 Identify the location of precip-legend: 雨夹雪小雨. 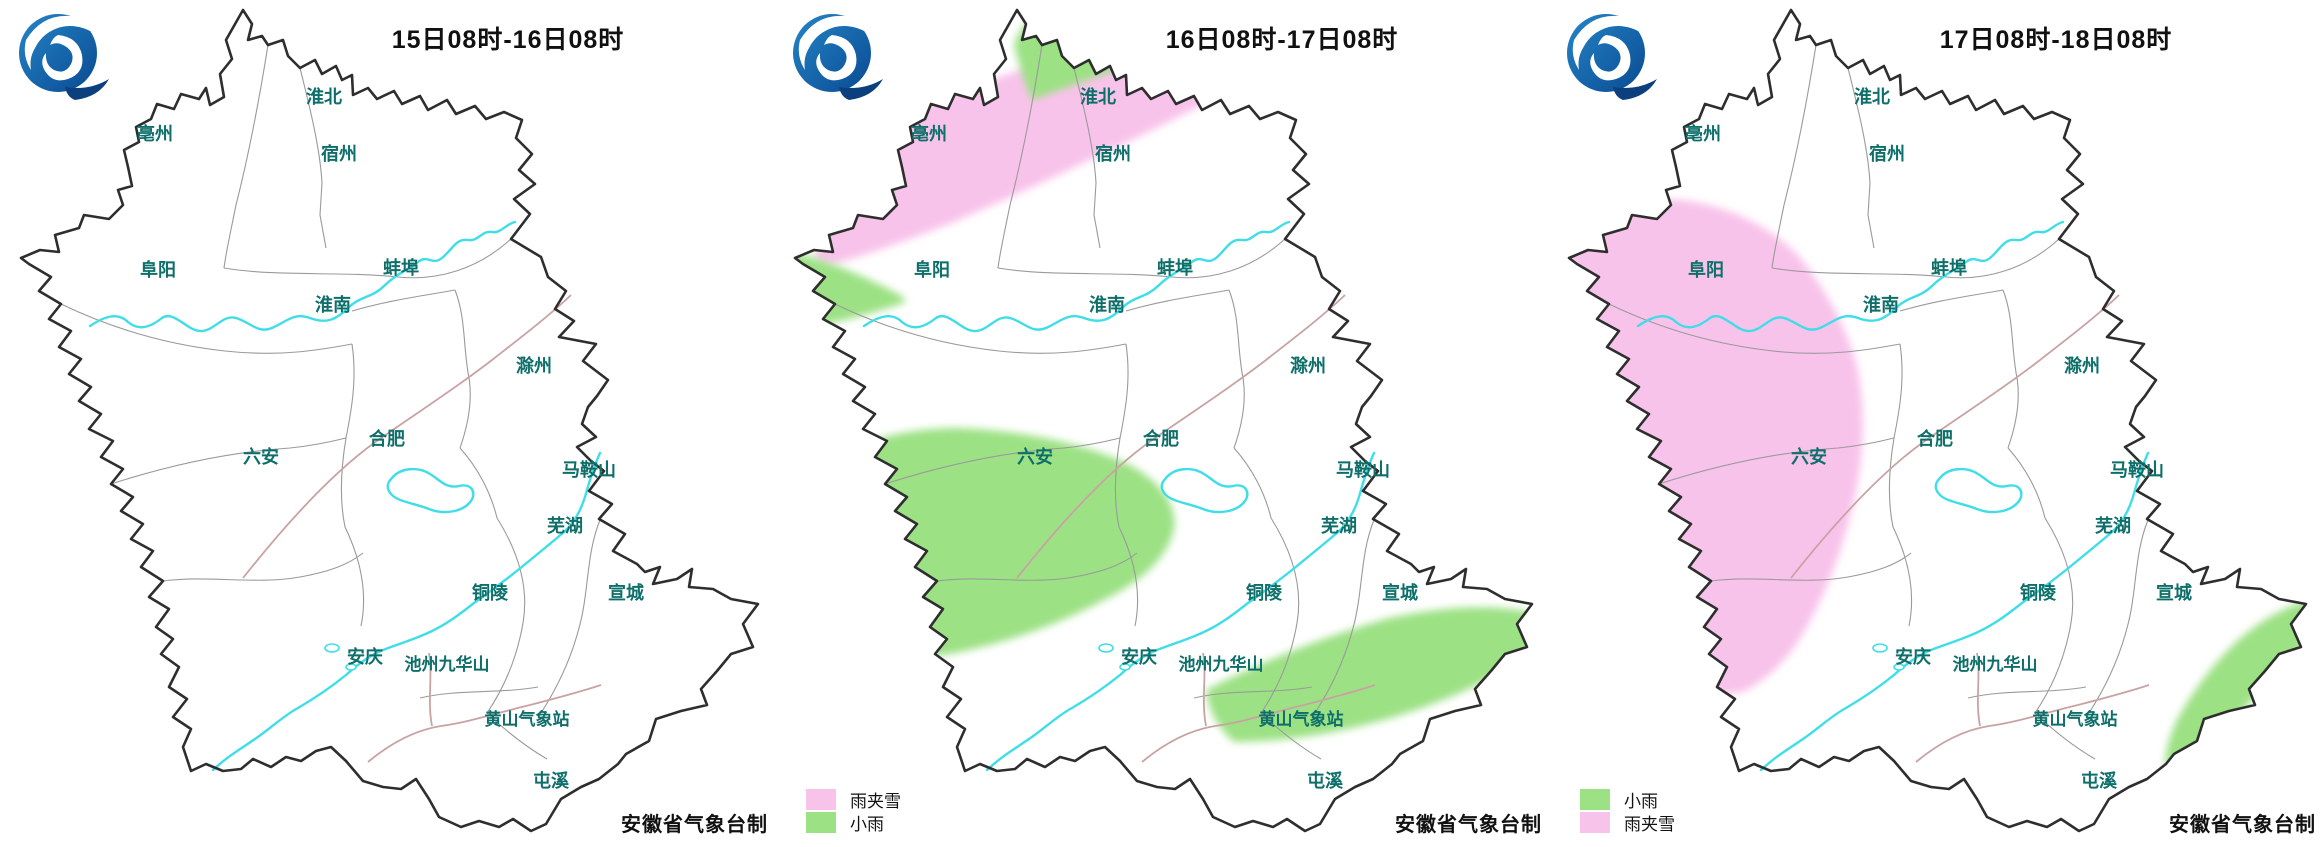
(853, 811).